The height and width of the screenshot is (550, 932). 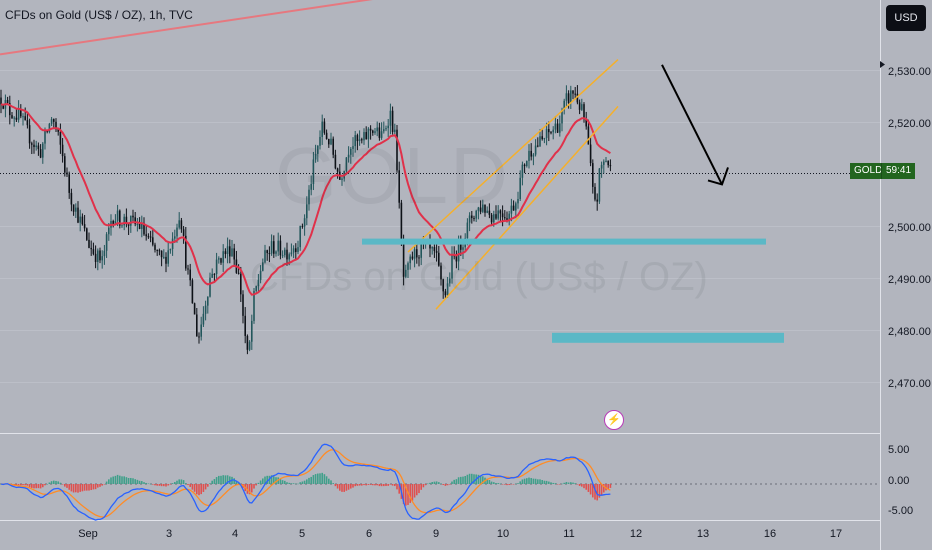 I want to click on price-tick: 2,480.00, so click(x=909, y=332).